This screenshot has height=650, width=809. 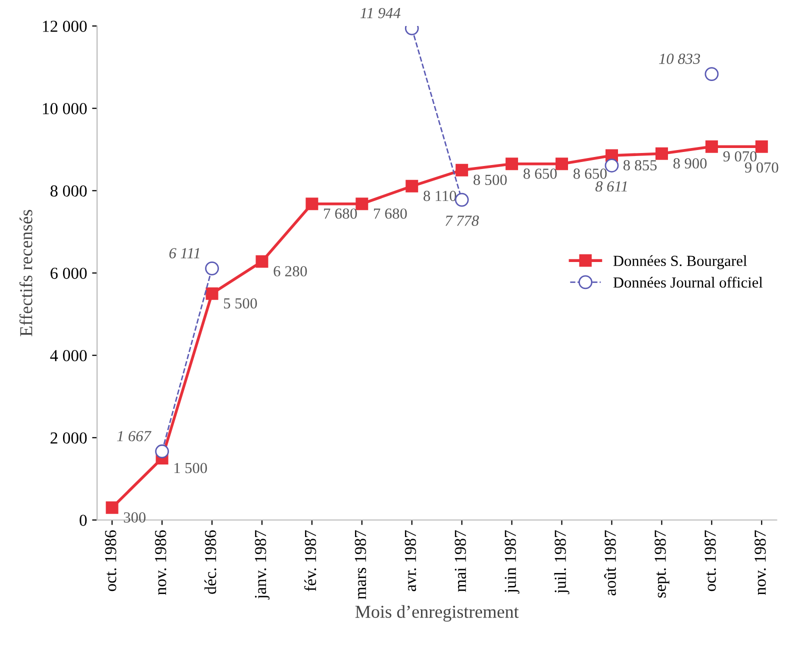 I want to click on data-label: 6 280, so click(x=290, y=271).